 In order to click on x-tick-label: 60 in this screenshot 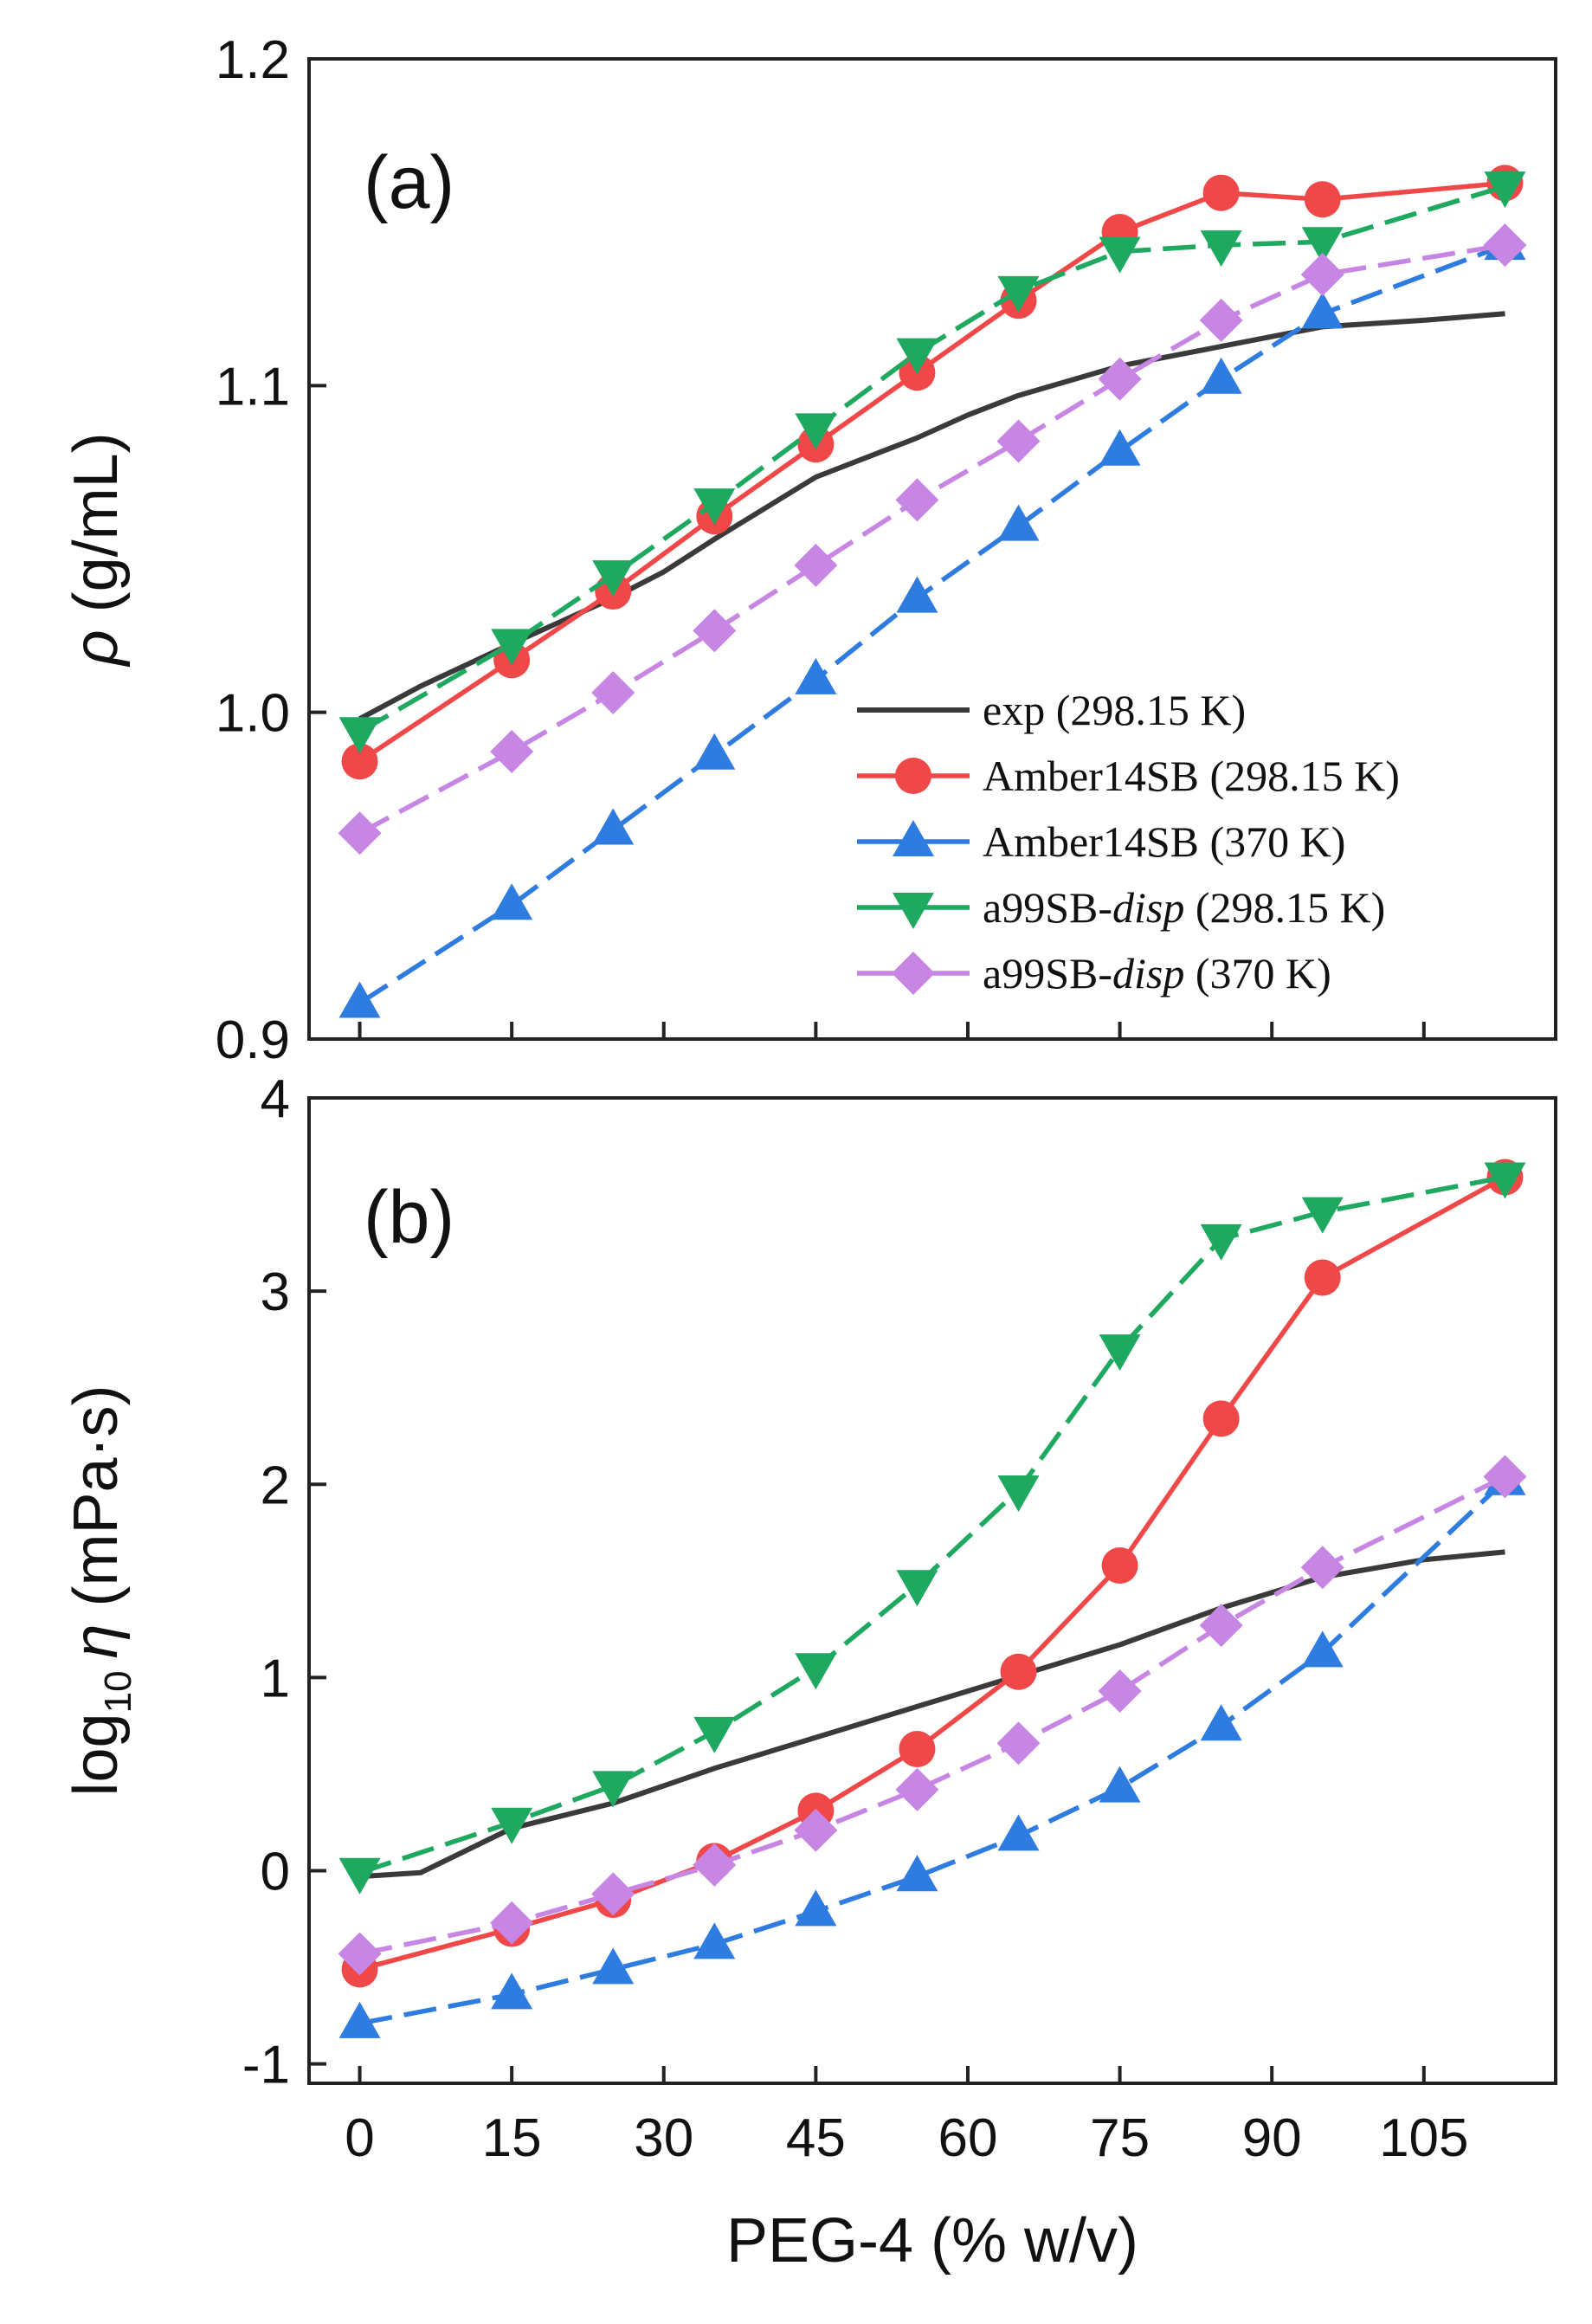, I will do `click(967, 2138)`.